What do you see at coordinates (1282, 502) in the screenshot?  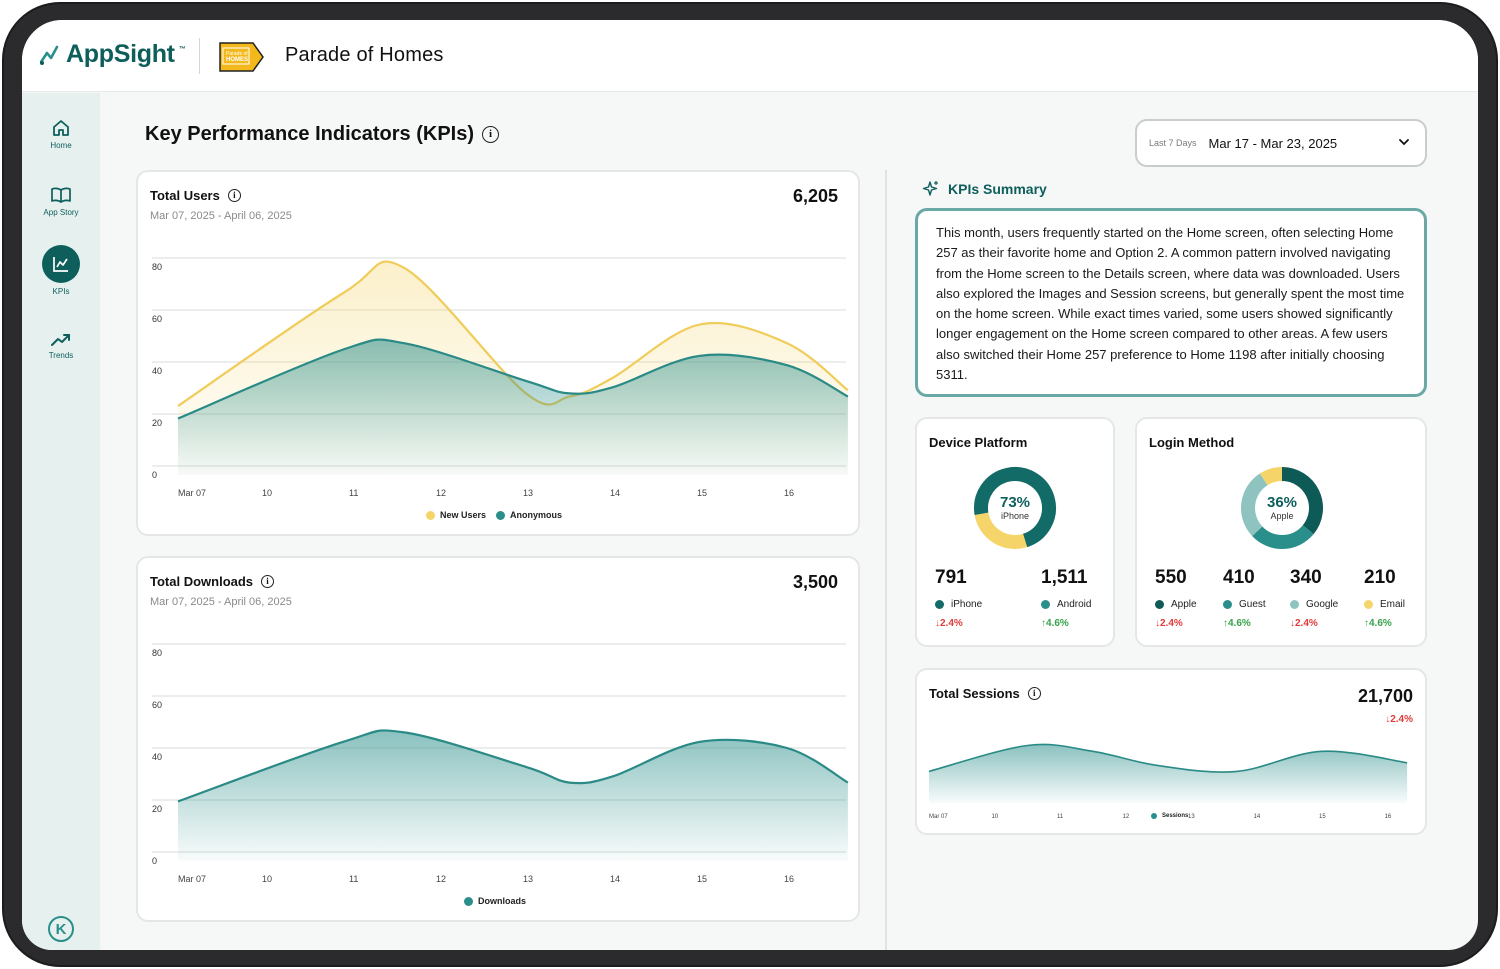 I see `donut-center-percent: 36%` at bounding box center [1282, 502].